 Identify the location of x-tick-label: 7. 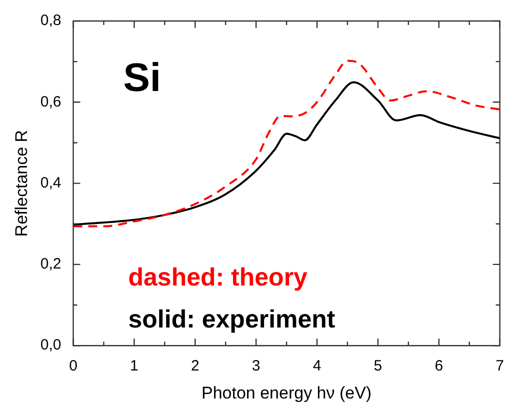
(500, 366).